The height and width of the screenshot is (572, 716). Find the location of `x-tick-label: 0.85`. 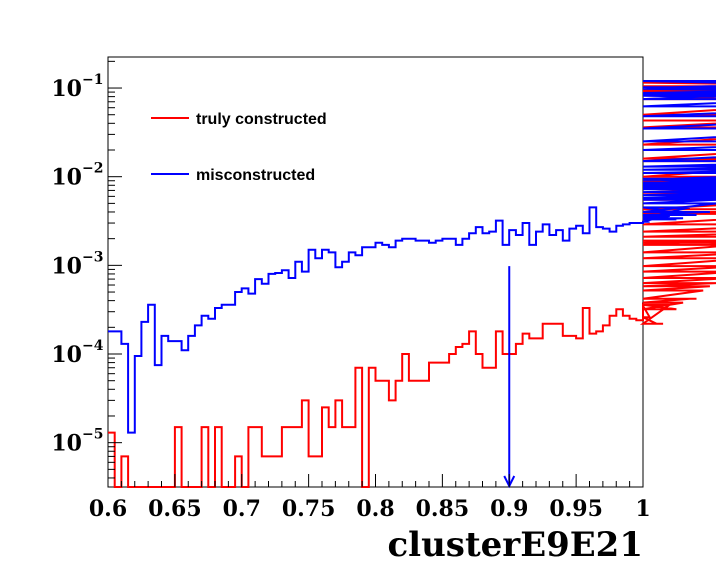

x-tick-label: 0.85 is located at coordinates (443, 509).